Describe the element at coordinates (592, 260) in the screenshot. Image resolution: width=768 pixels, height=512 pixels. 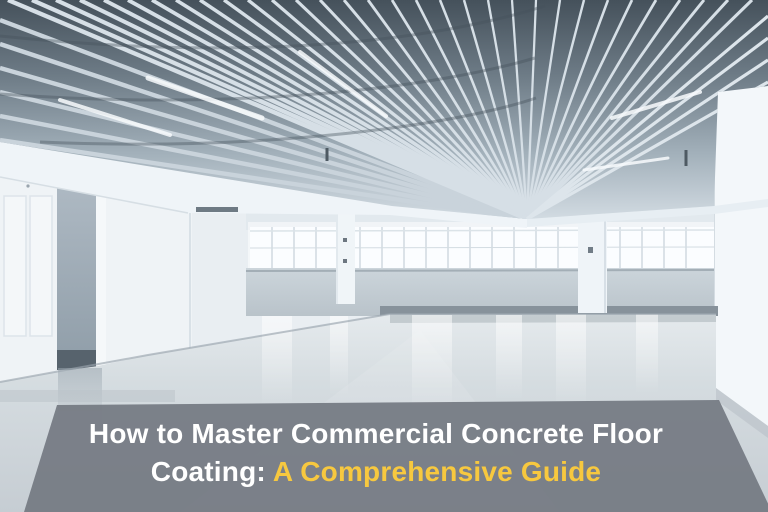
I see `window-pillar-center` at that location.